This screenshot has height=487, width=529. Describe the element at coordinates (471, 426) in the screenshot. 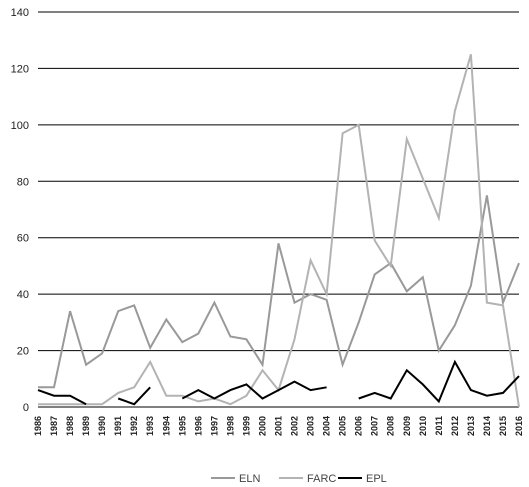

I see `x-tick-label-2013: 2013` at that location.